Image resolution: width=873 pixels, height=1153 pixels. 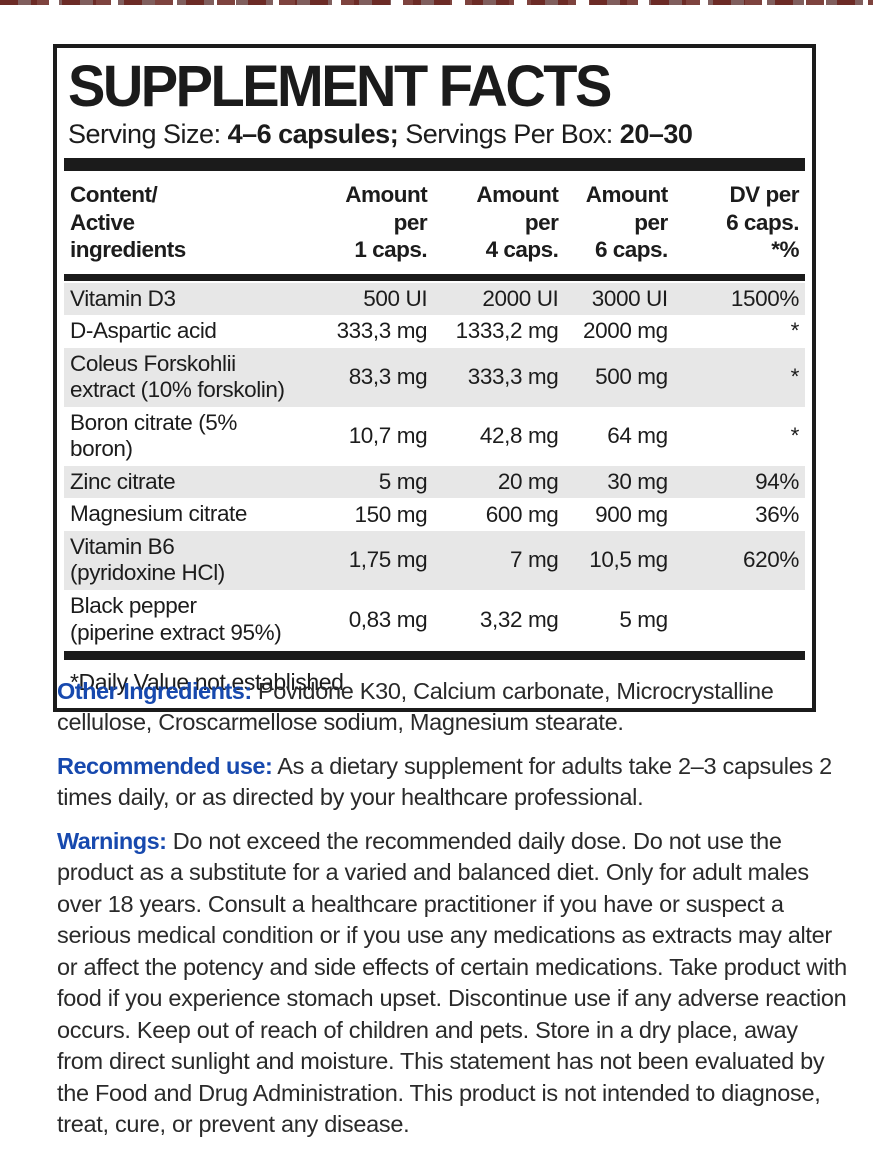 What do you see at coordinates (340, 85) in the screenshot?
I see `panel-title: SUPPLEMENT FACTS` at bounding box center [340, 85].